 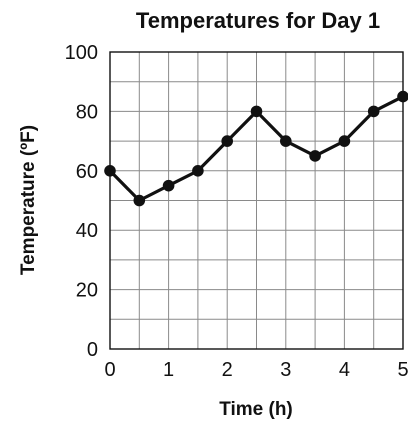 I want to click on y-axis-label: Temperature (ºF), so click(x=28, y=200).